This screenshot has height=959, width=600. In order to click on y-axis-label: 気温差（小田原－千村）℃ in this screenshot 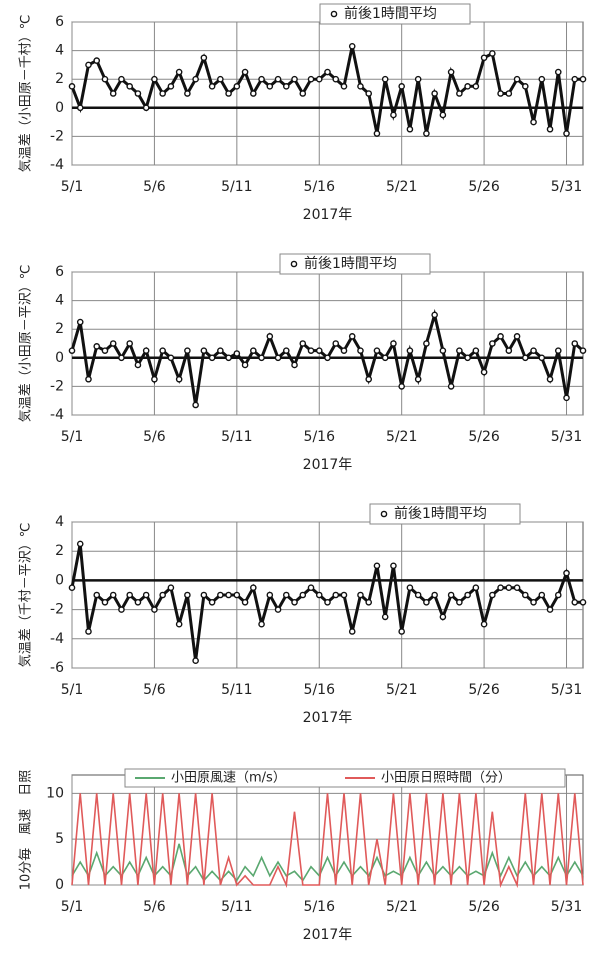, I will do `click(26, 94)`.